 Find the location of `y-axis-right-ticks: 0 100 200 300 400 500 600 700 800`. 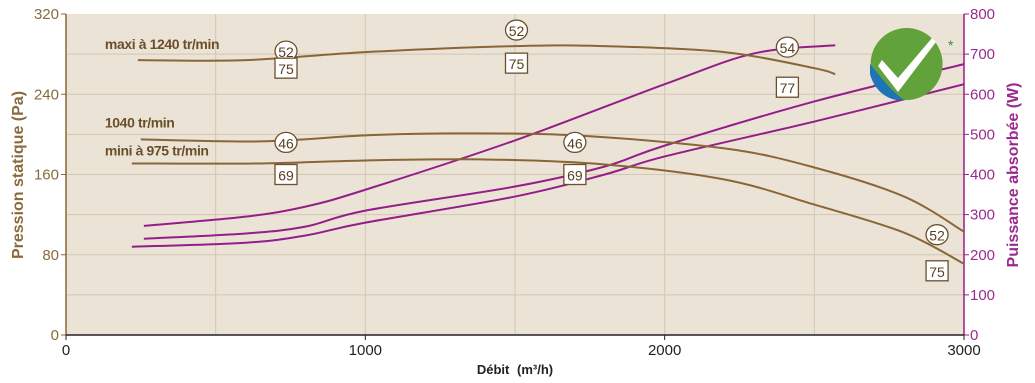

y-axis-right-ticks: 0 100 200 300 400 500 600 700 800 is located at coordinates (979, 175).